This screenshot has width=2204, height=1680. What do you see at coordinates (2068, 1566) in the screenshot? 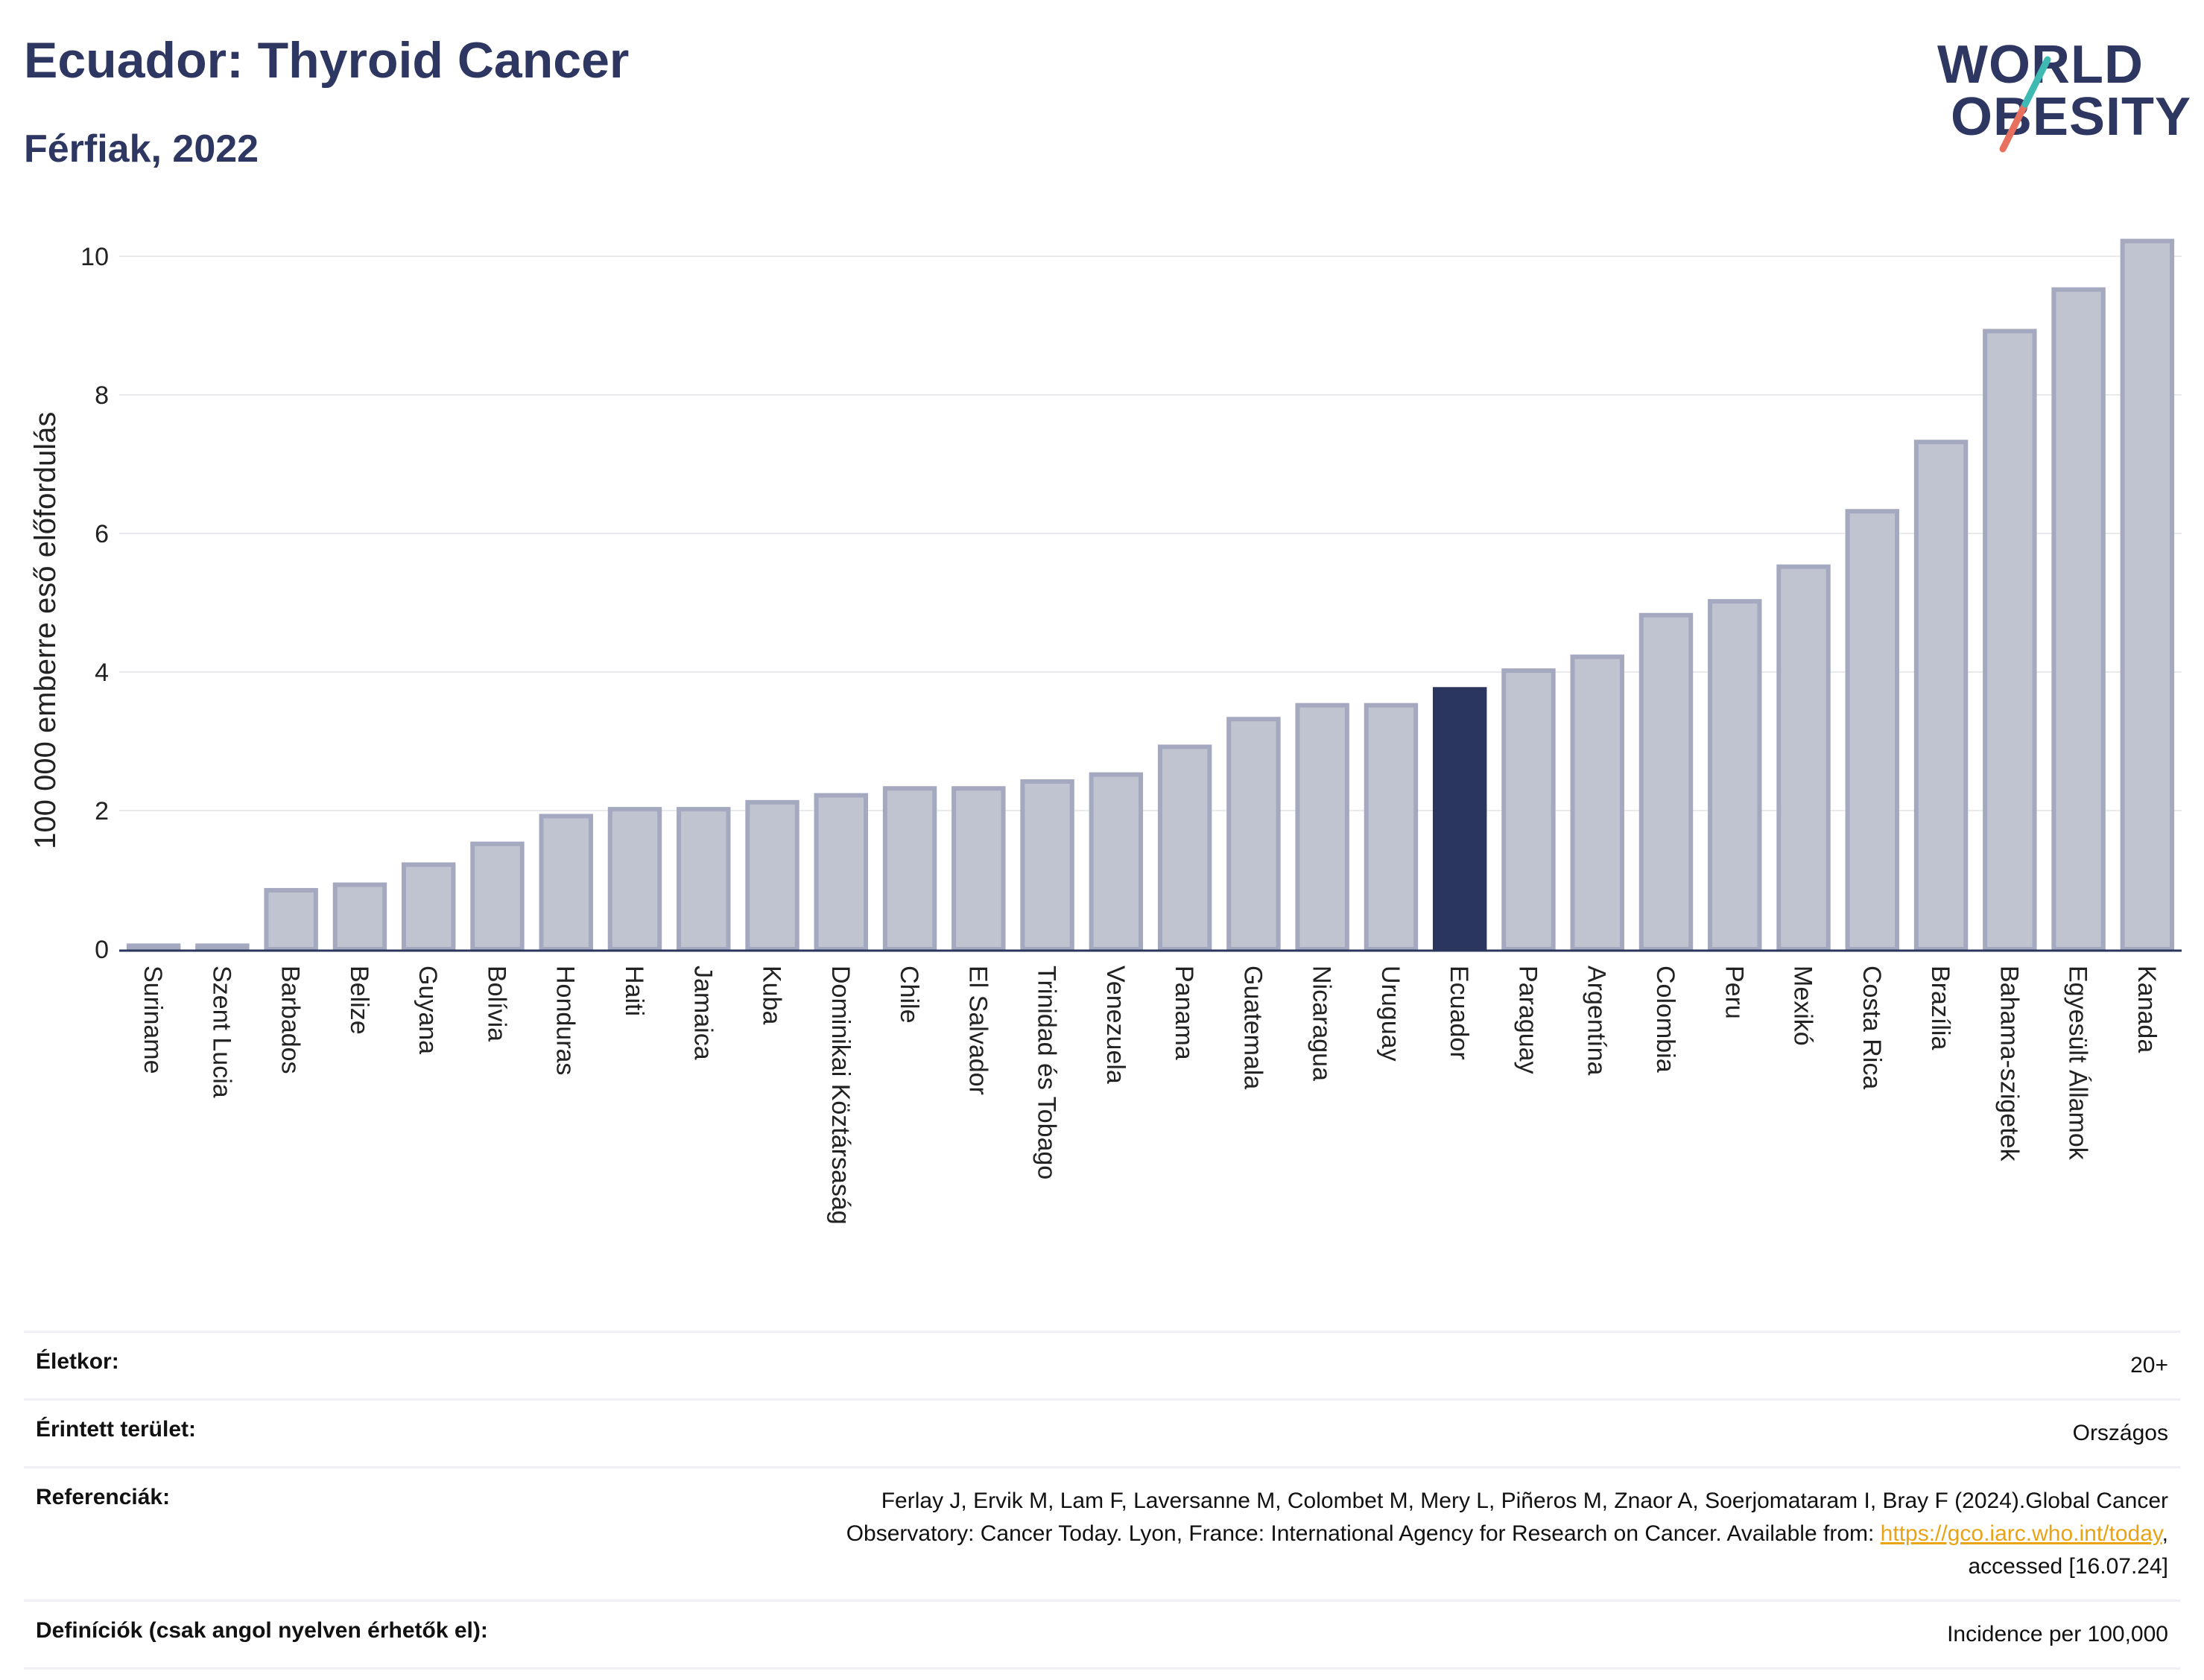
I see `reference-text-4: accessed [16.07.24]` at bounding box center [2068, 1566].